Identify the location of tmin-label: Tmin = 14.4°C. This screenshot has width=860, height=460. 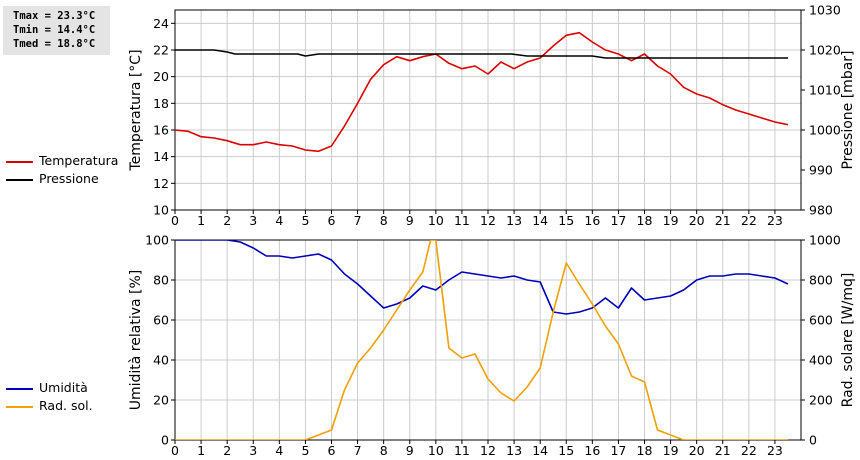
(54, 30).